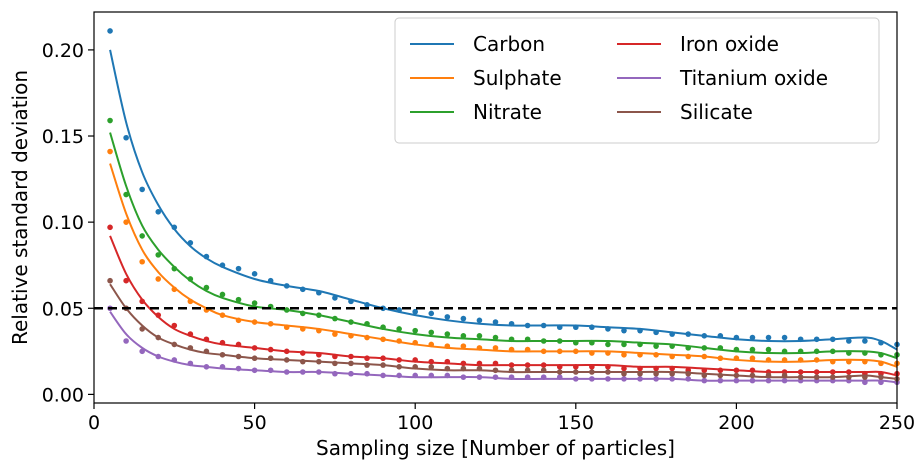 Image resolution: width=917 pixels, height=464 pixels. I want to click on legend-item: Sulphate, so click(486, 78).